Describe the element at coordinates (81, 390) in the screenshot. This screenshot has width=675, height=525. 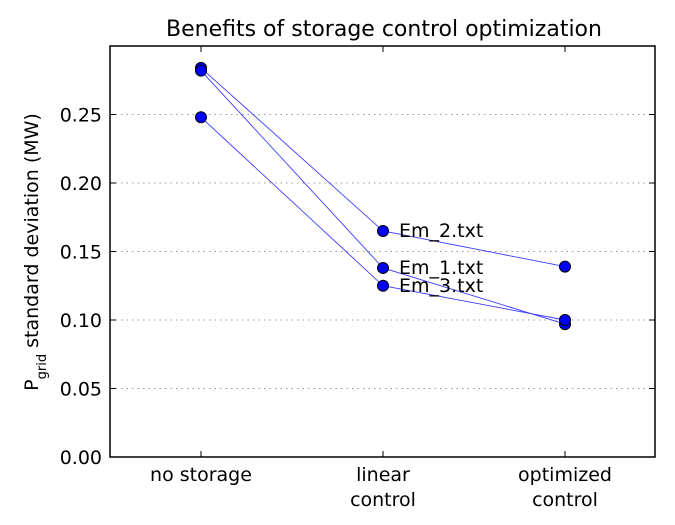
I see `y-tick-label: 0.05` at that location.